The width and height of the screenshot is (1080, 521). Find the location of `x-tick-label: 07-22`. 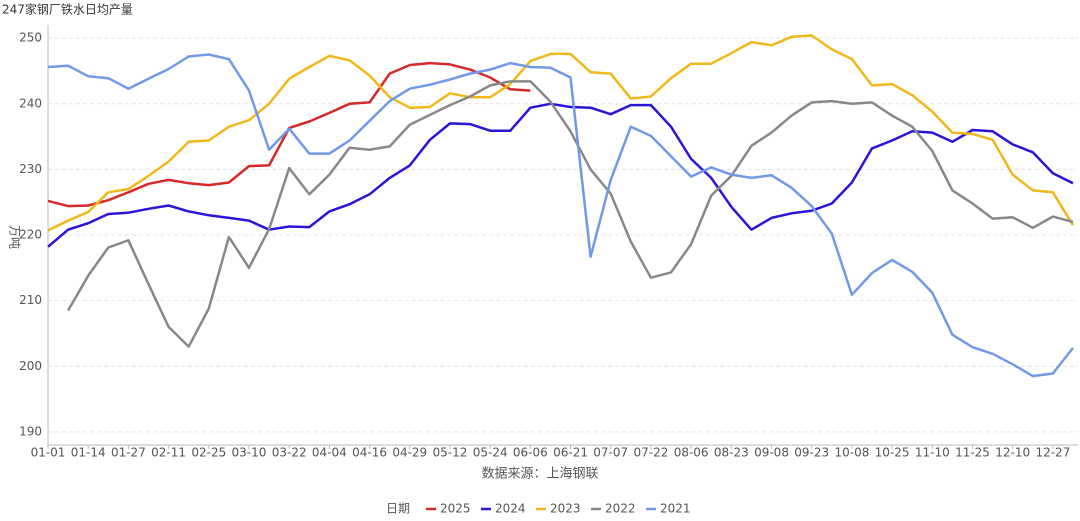

x-tick-label: 07-22 is located at coordinates (651, 453).